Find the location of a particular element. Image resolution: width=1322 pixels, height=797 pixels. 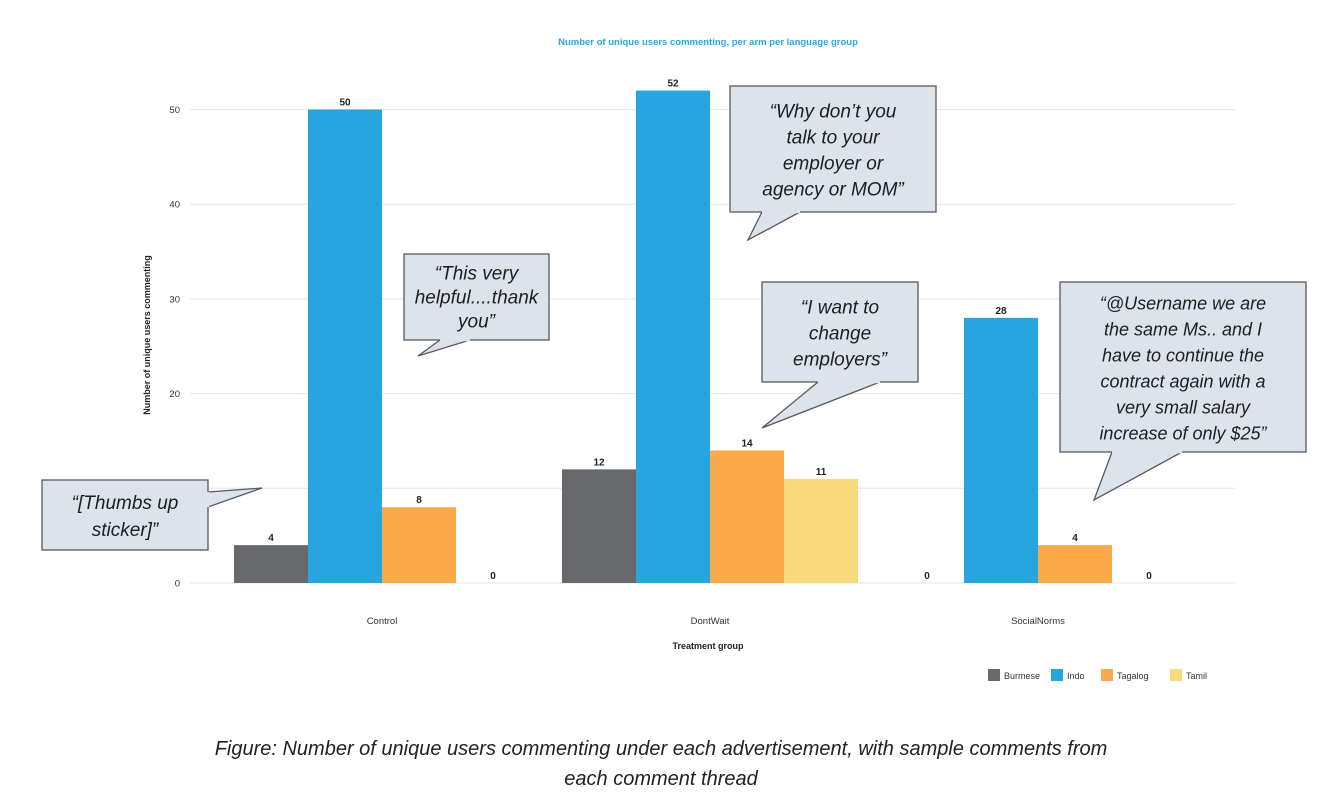

callout-text-line: helpful....thank is located at coordinates (477, 298).